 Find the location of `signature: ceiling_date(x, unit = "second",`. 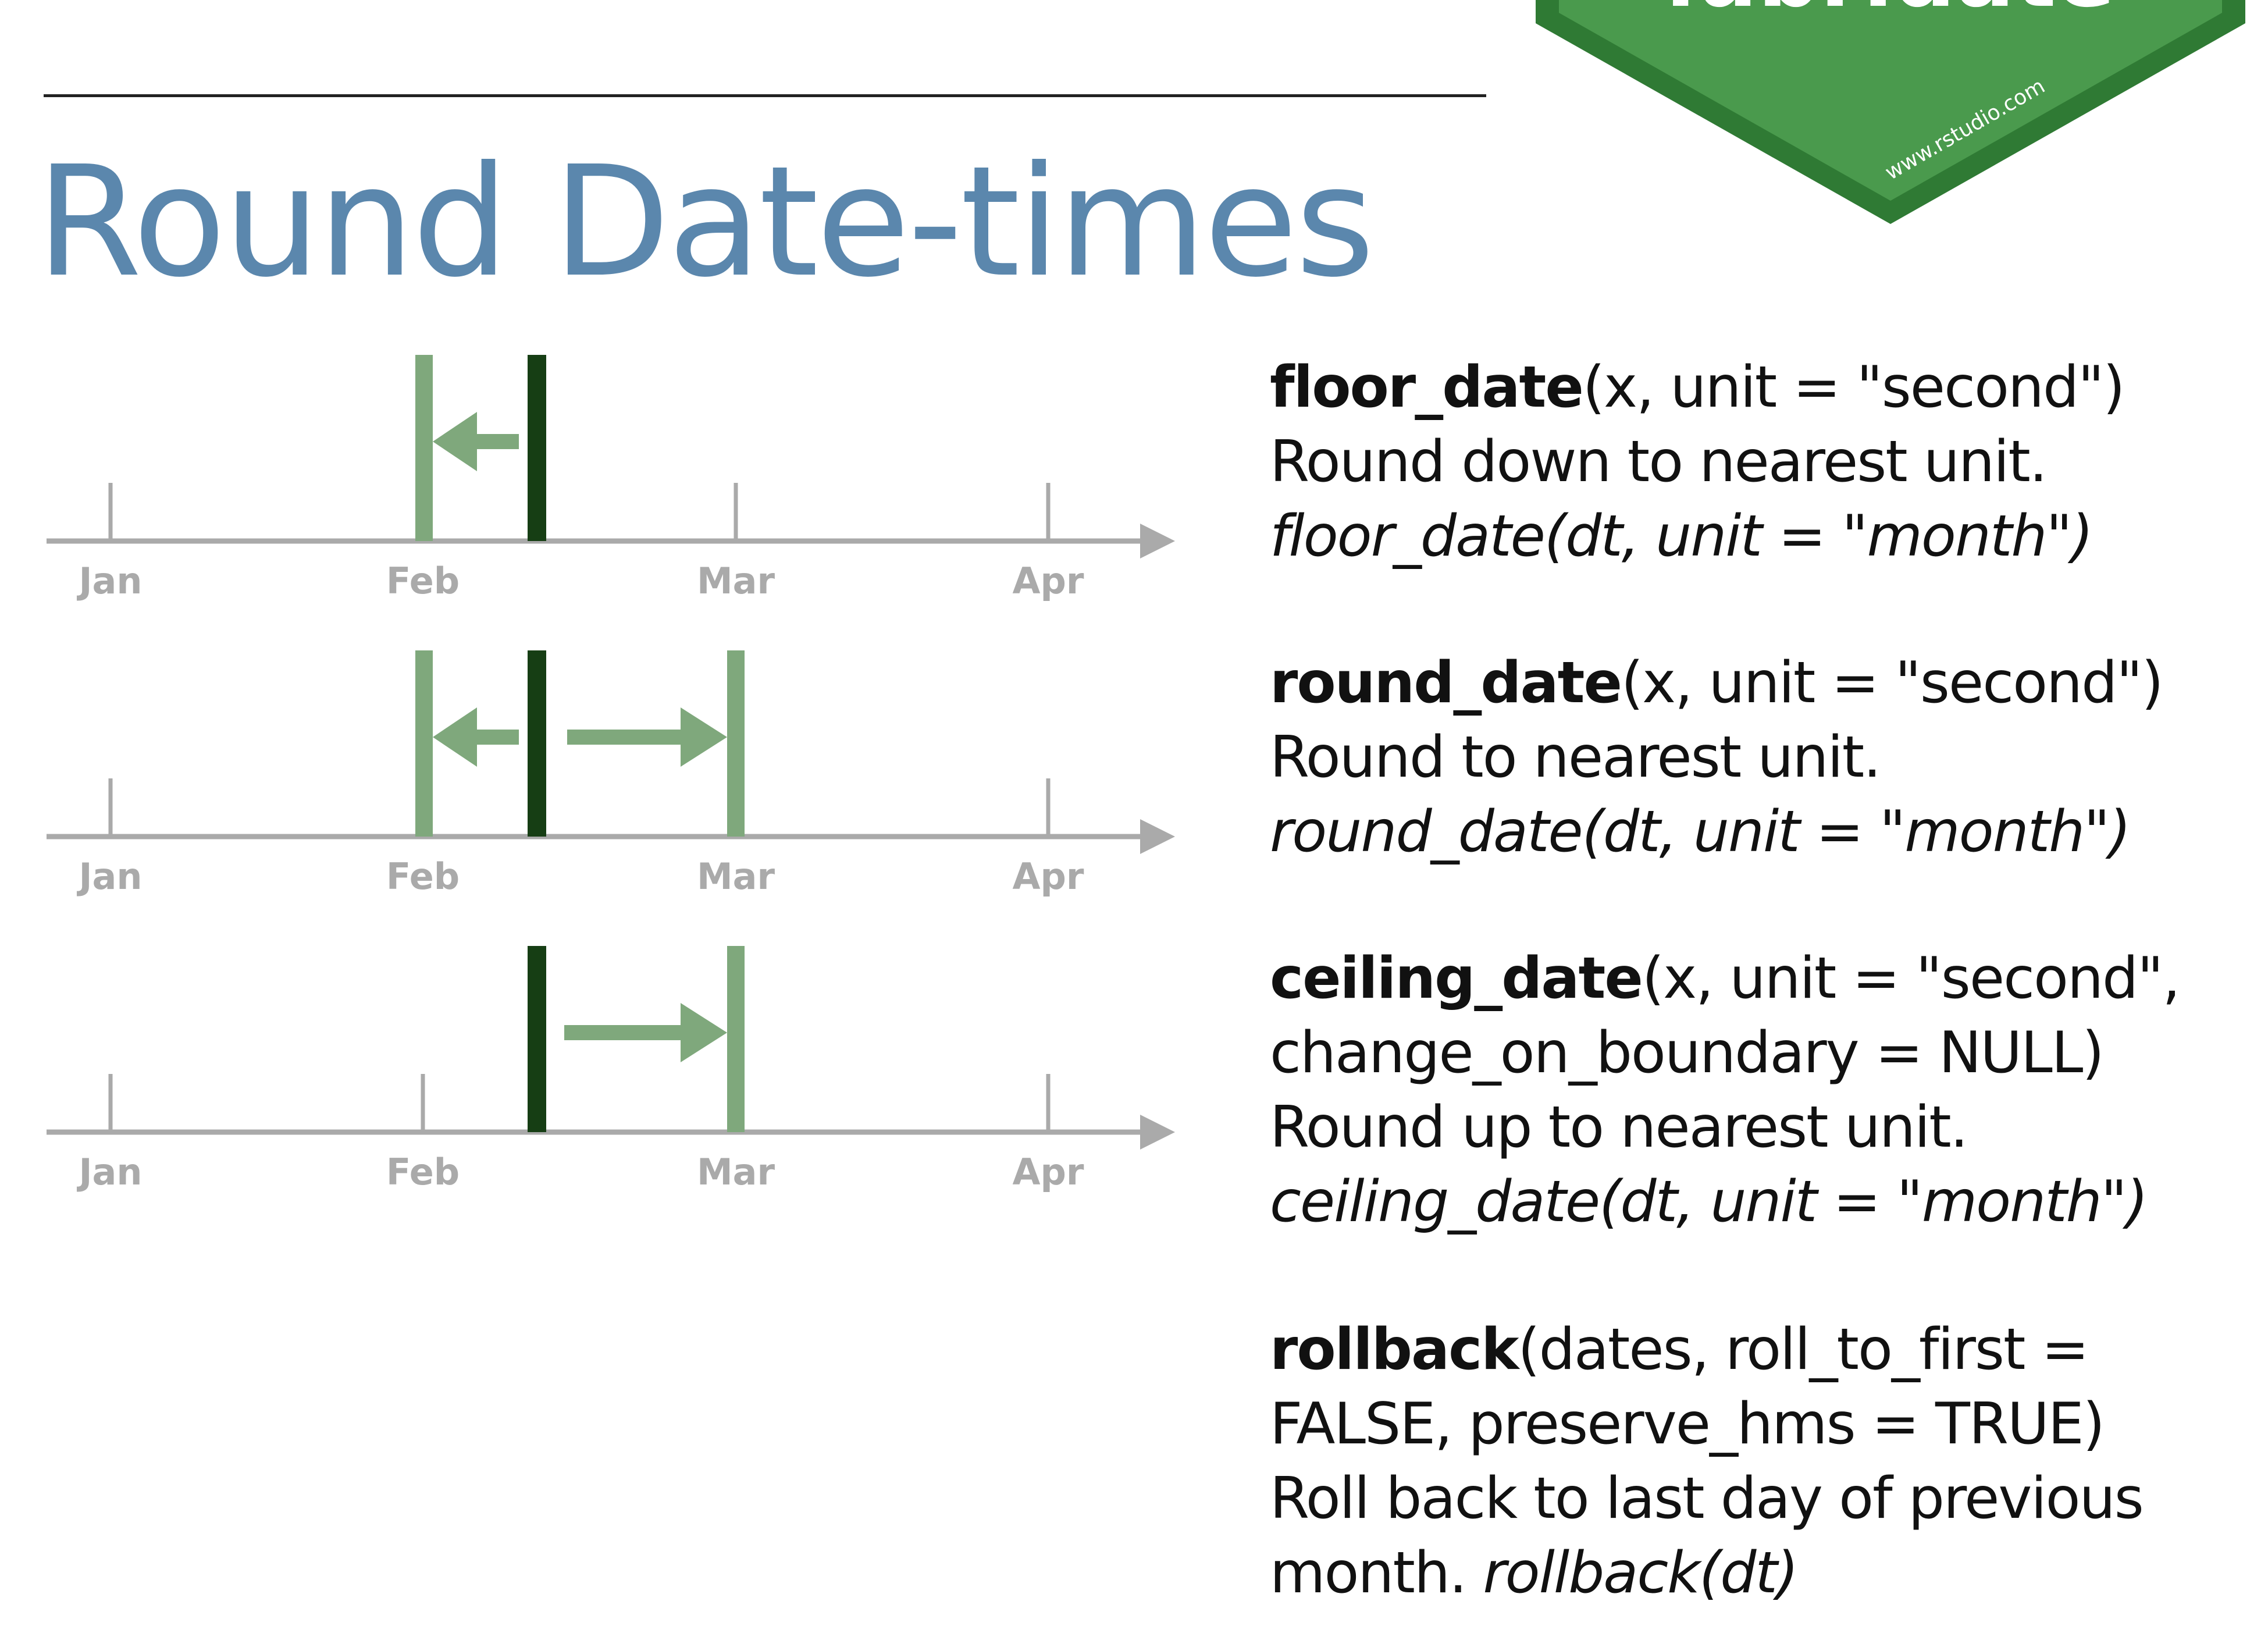

signature: ceiling_date(x, unit = "second", is located at coordinates (1750, 978).